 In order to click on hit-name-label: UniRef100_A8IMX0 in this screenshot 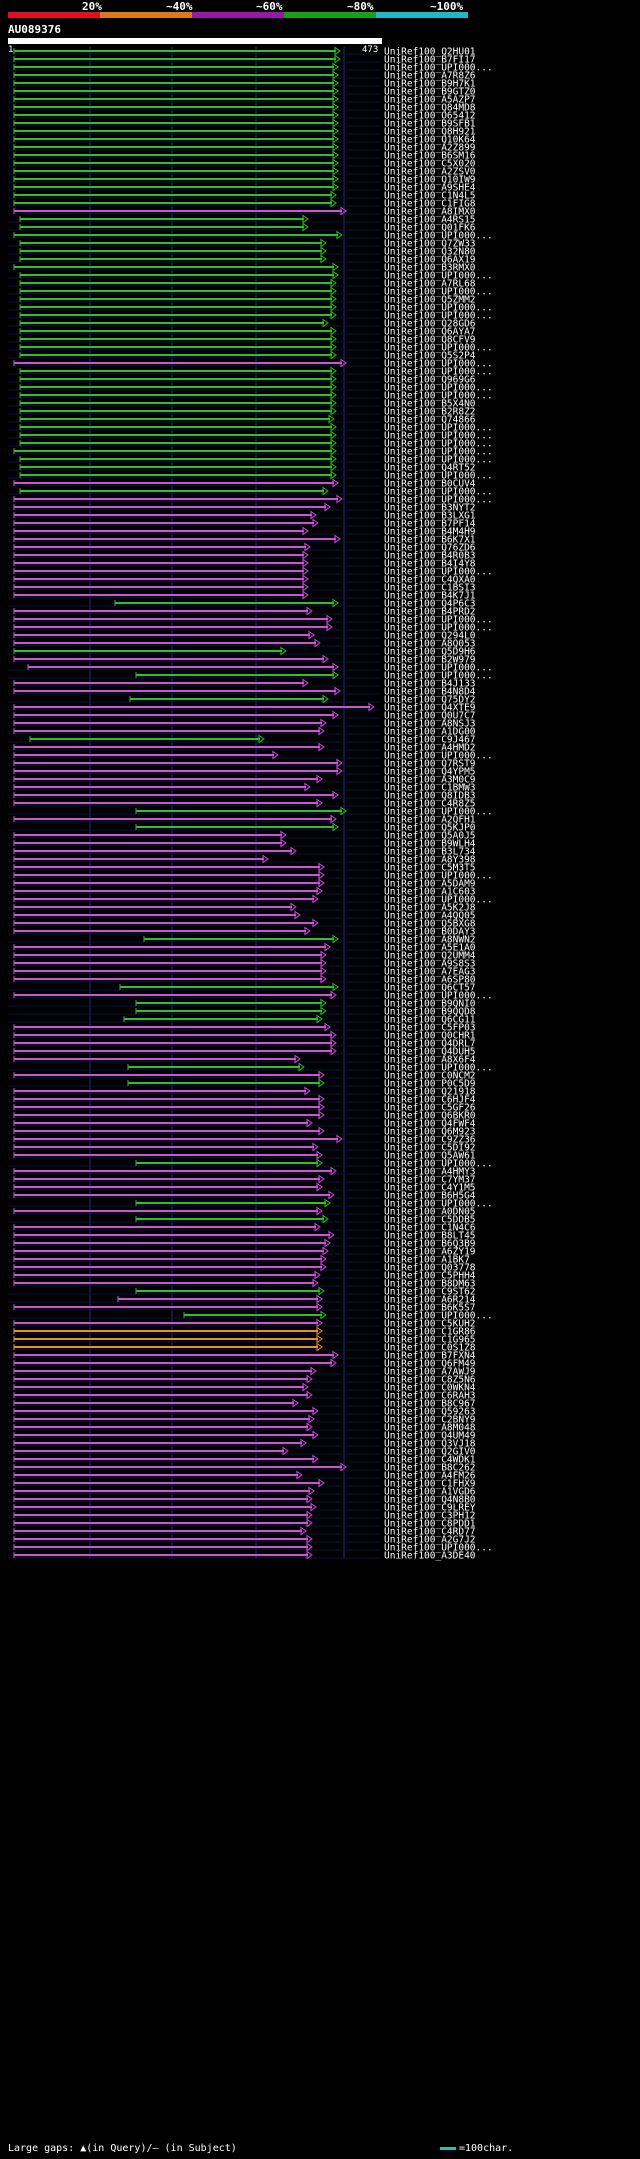, I will do `click(430, 212)`.